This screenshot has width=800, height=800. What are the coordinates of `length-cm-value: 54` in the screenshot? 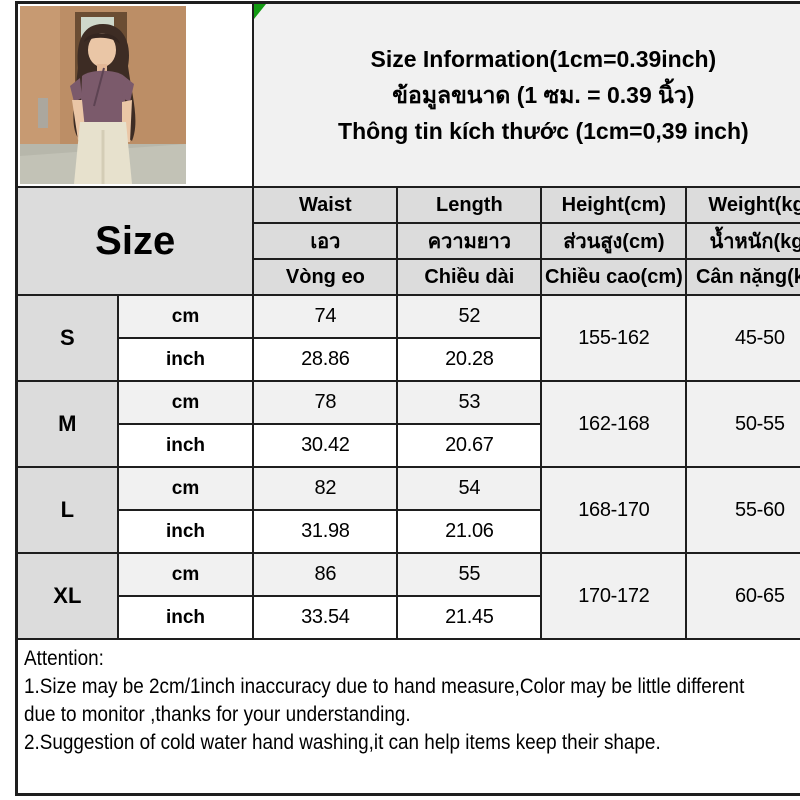 It's located at (469, 488).